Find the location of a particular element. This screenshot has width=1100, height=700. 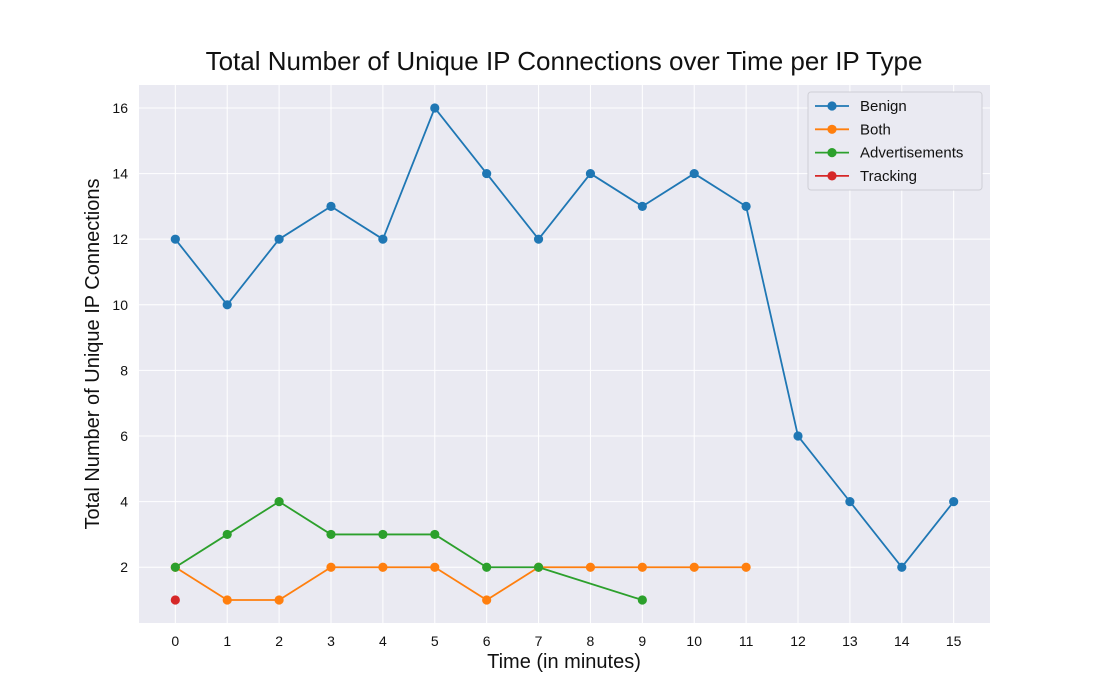

data-point-tracking is located at coordinates (175, 600).